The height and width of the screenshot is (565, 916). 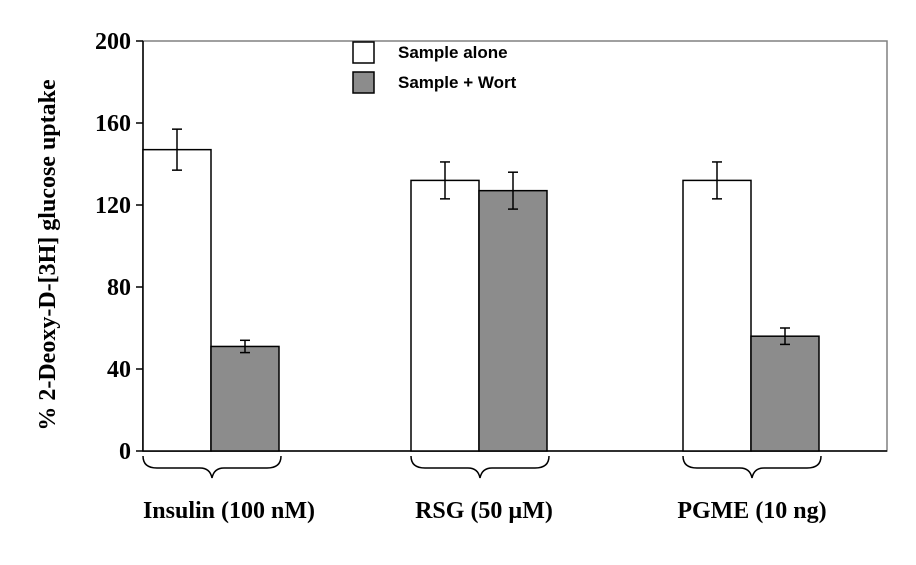 What do you see at coordinates (113, 124) in the screenshot?
I see `y-tick-label: 160` at bounding box center [113, 124].